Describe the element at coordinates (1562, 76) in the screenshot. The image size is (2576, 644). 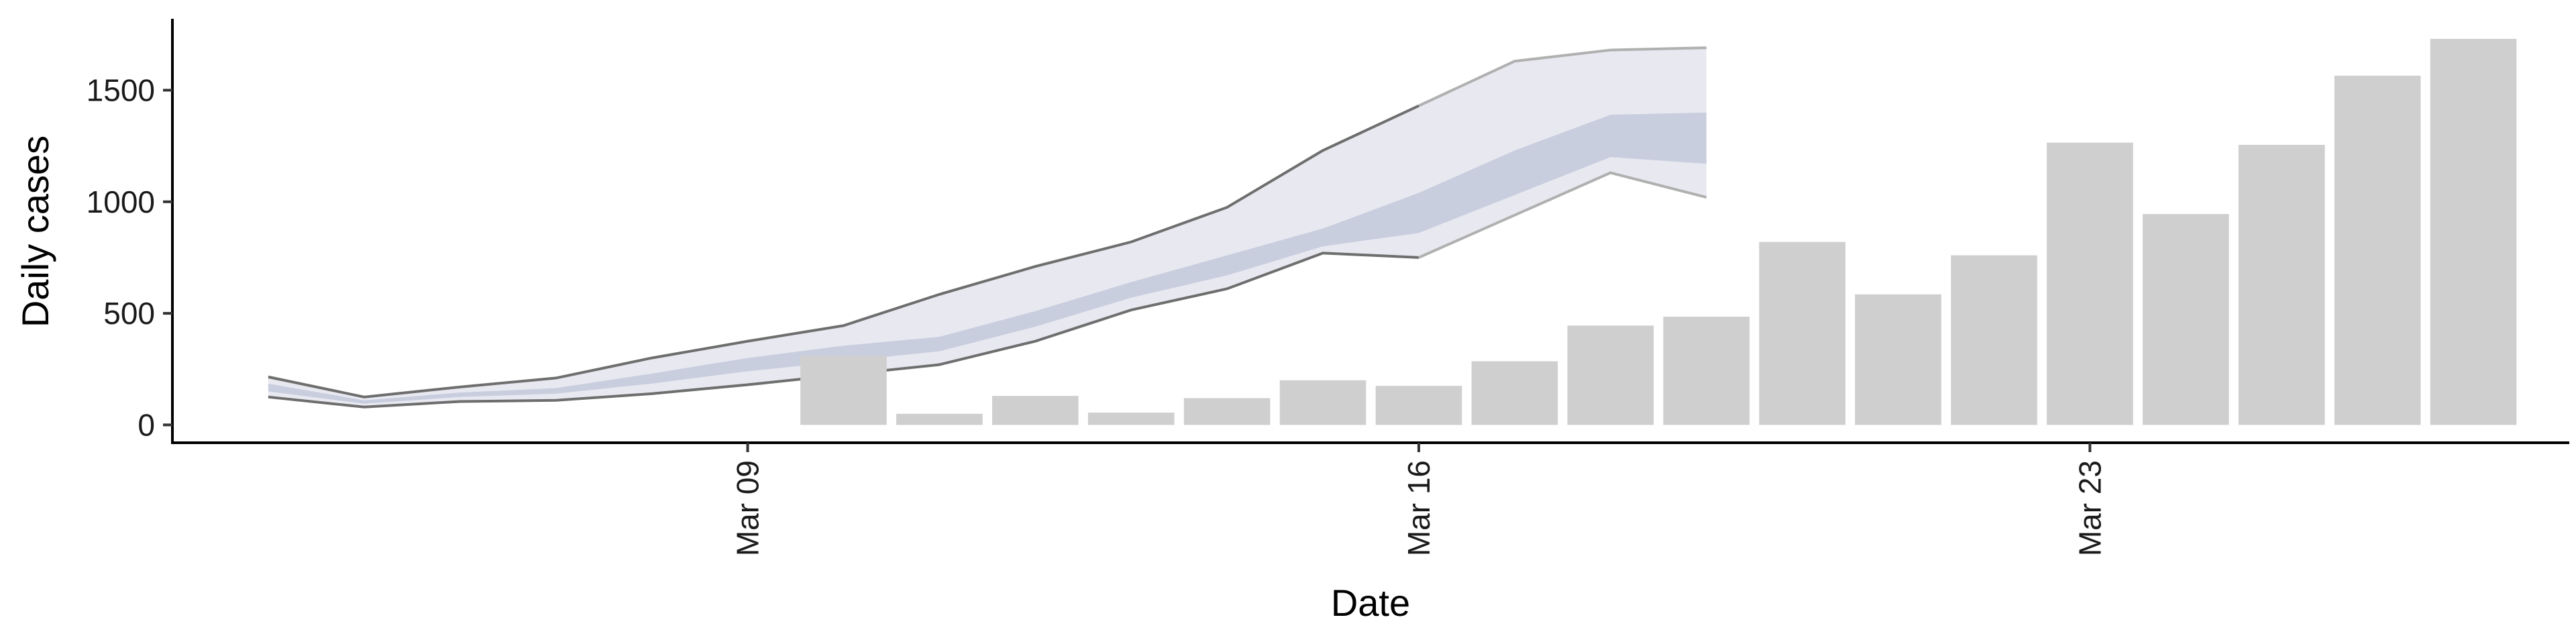
I see `forecast-upper-line-end` at that location.